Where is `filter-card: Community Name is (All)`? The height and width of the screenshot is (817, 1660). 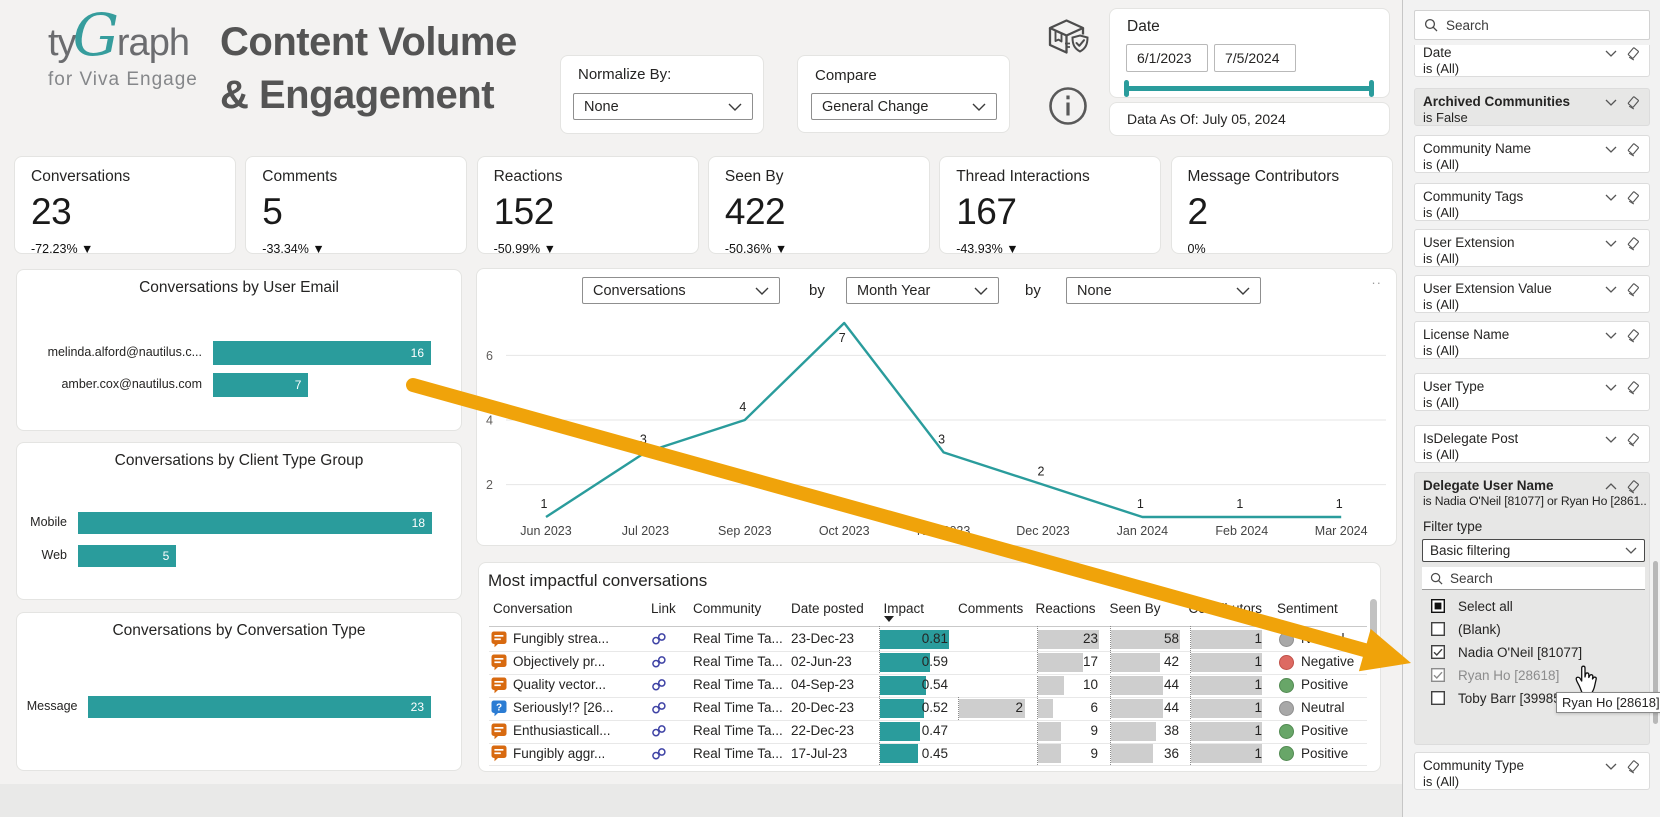
filter-card: Community Name is (All) is located at coordinates (1532, 154).